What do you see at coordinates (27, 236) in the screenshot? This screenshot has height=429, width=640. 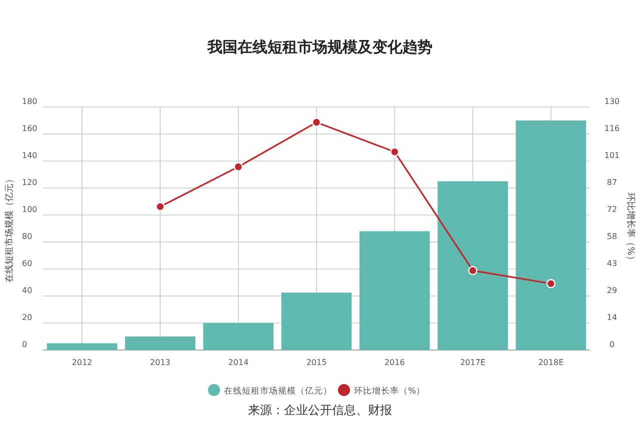 I see `y-tick-label: 80` at bounding box center [27, 236].